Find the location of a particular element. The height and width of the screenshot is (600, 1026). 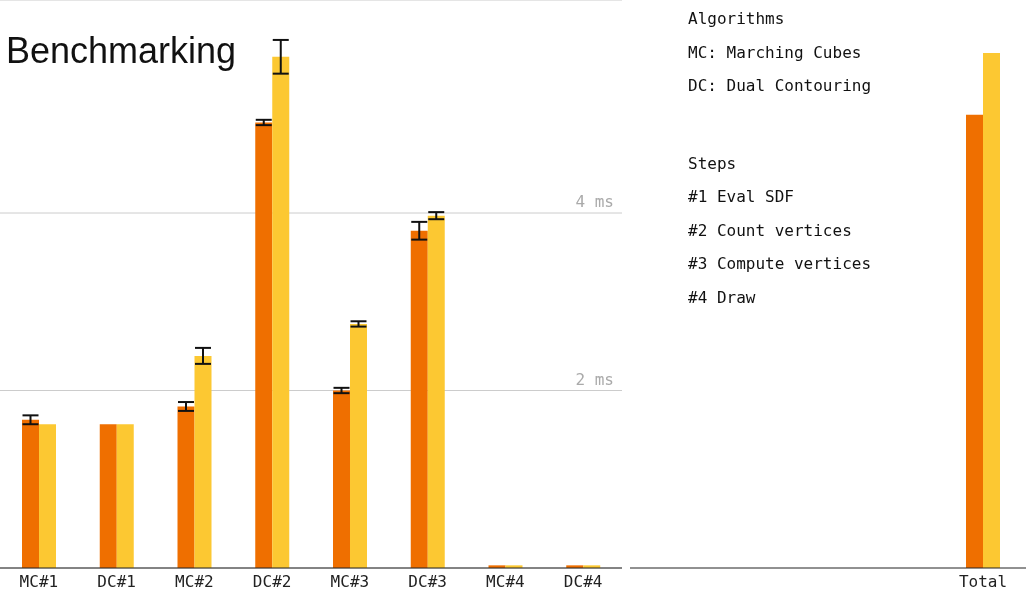

x-tick-label: MC#3 is located at coordinates (350, 582).